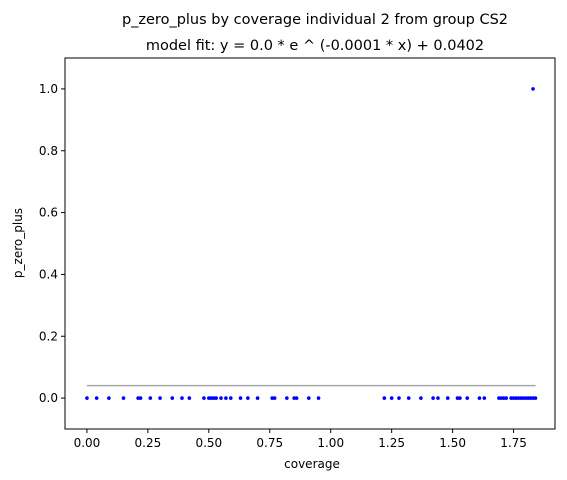 The width and height of the screenshot is (567, 480). Describe the element at coordinates (452, 443) in the screenshot. I see `x-tick-label: 1.50` at that location.